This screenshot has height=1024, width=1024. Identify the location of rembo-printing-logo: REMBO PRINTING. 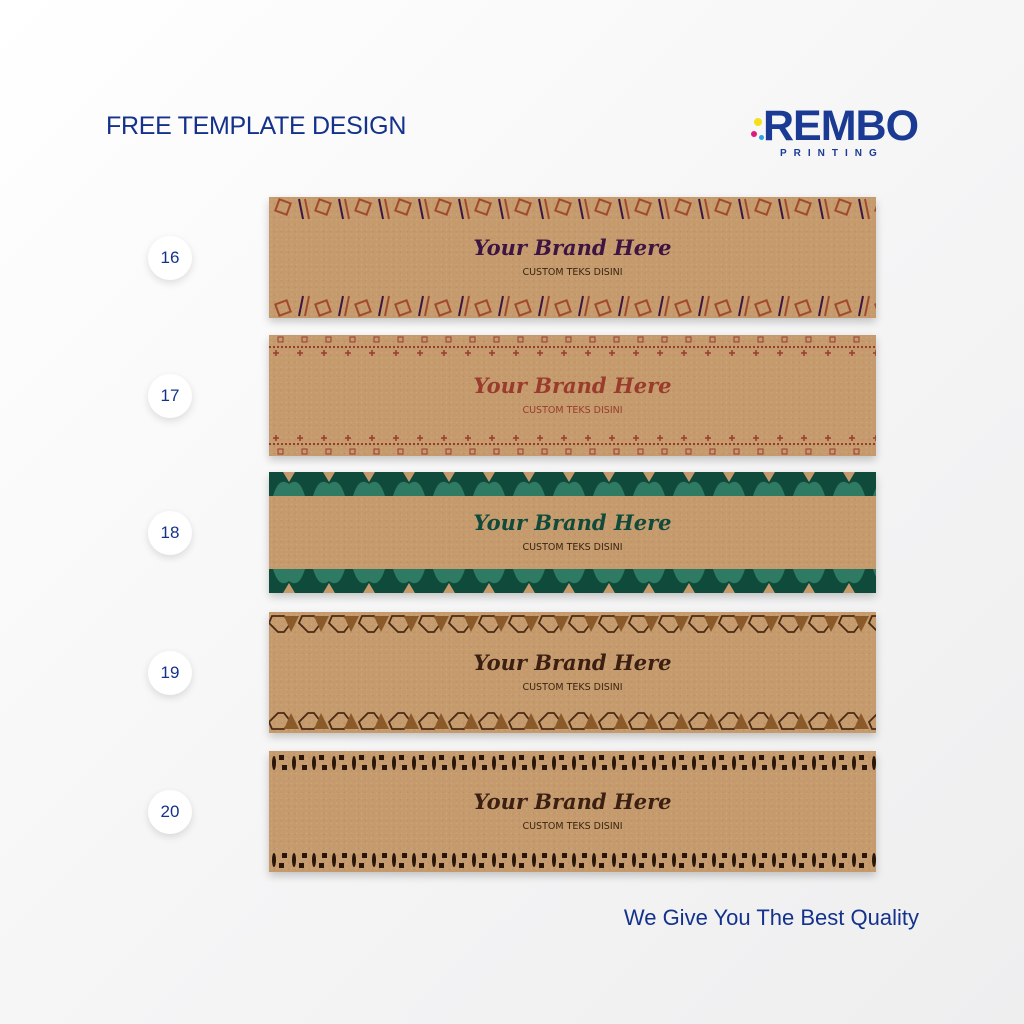
(837, 134).